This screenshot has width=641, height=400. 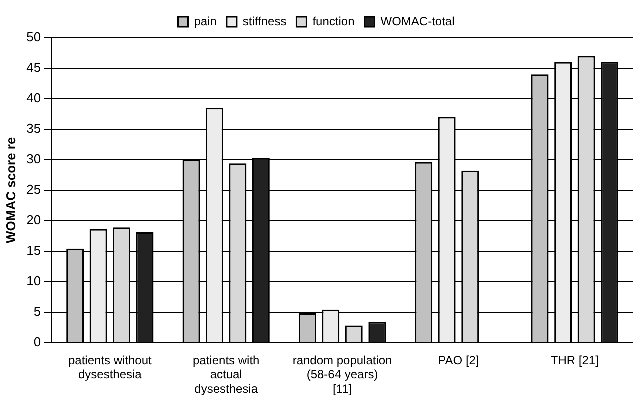 I want to click on y-tick-label: 0, so click(x=38, y=342).